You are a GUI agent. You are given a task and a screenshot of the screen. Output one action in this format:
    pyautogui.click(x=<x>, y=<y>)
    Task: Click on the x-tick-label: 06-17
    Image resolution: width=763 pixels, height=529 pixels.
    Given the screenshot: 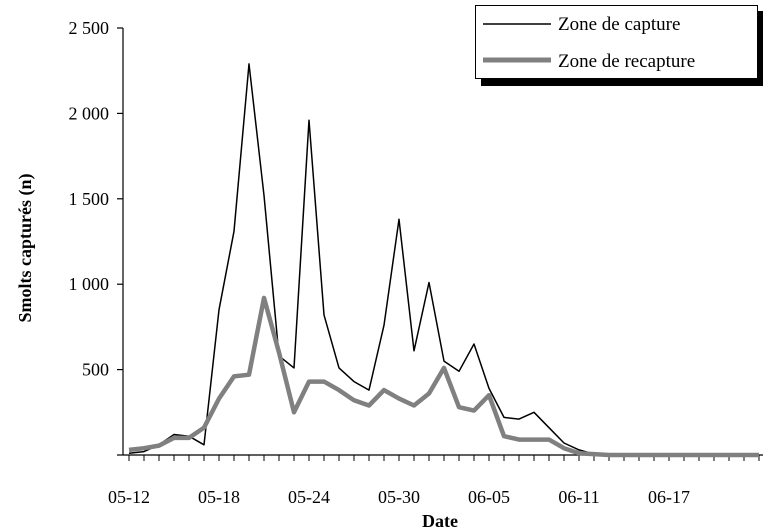 What is the action you would take?
    pyautogui.click(x=669, y=497)
    